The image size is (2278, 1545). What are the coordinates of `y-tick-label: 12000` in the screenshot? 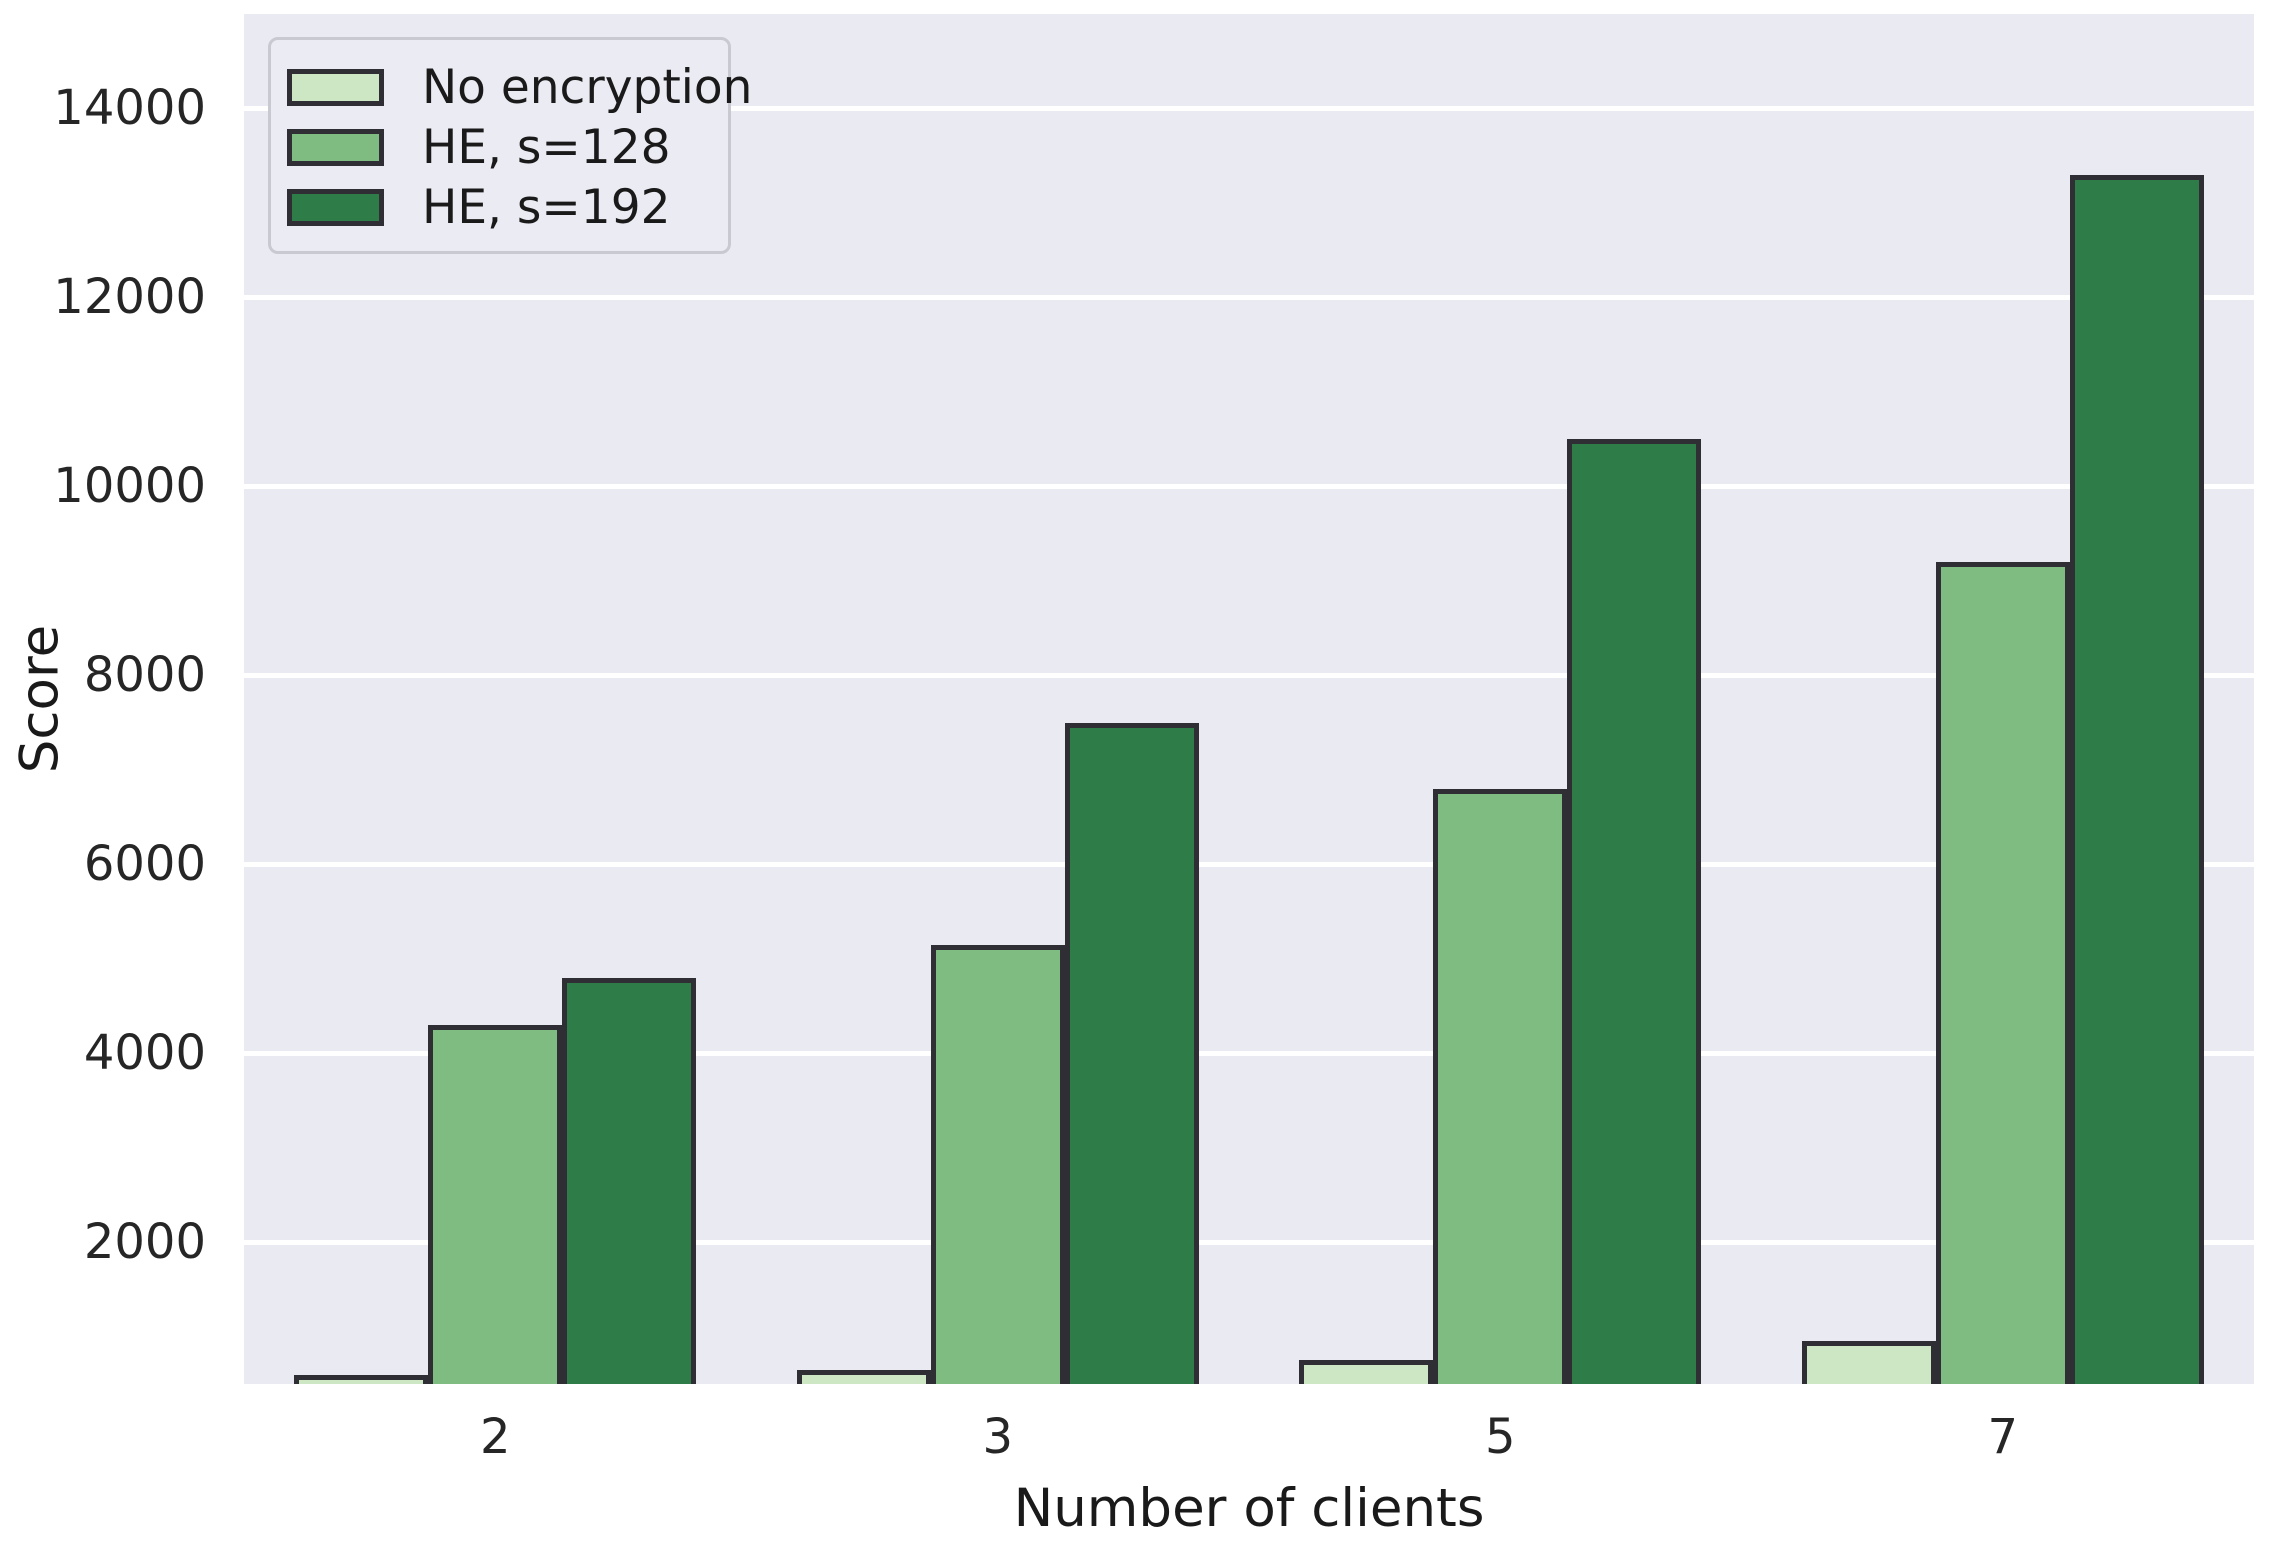 It's located at (129, 297).